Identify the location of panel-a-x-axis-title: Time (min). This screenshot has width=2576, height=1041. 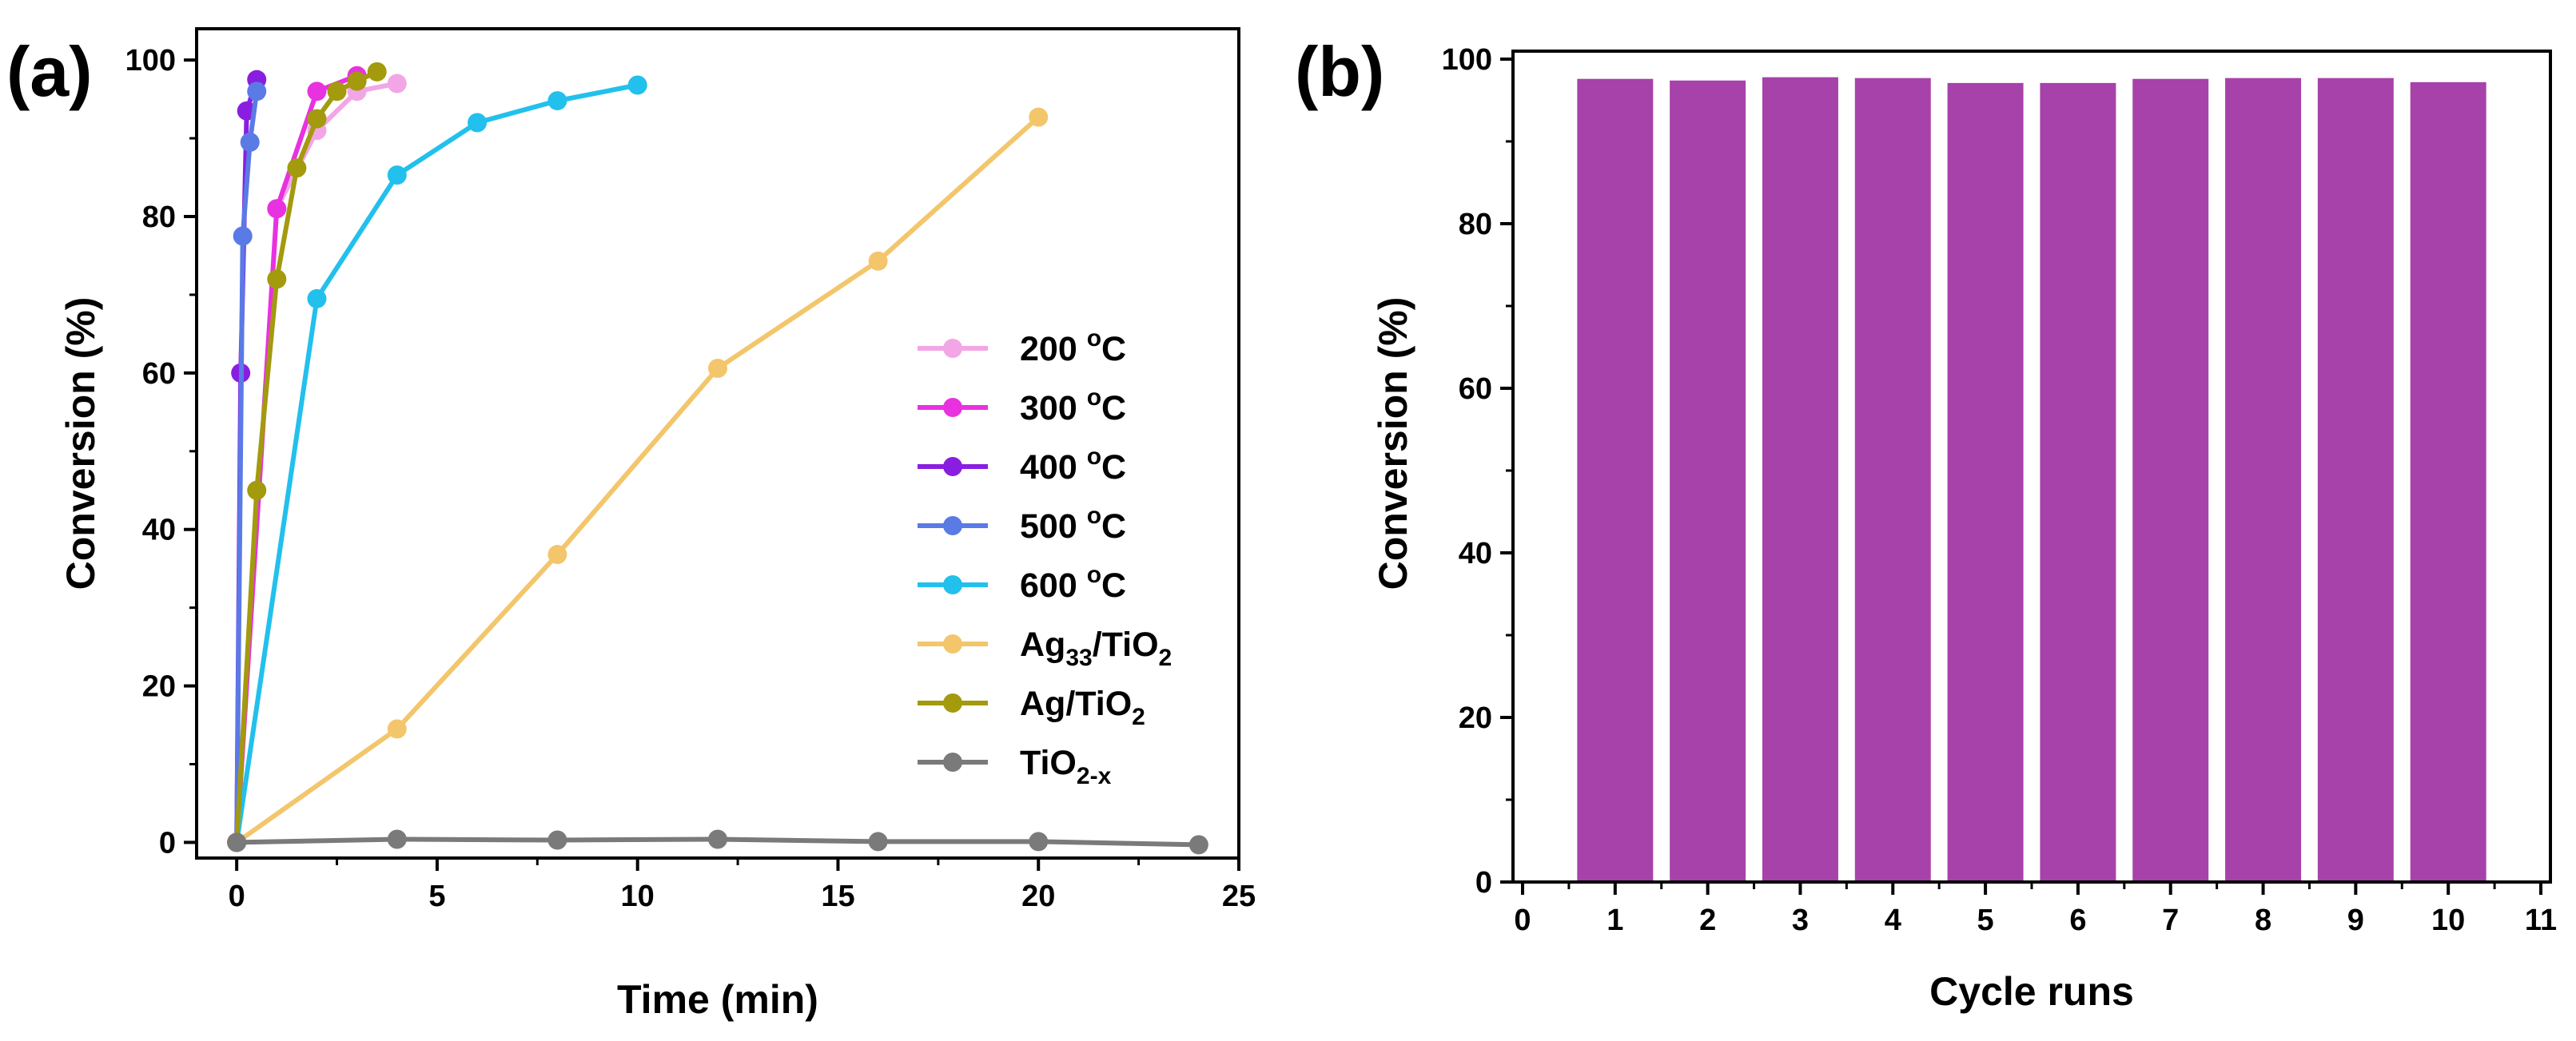
(717, 999).